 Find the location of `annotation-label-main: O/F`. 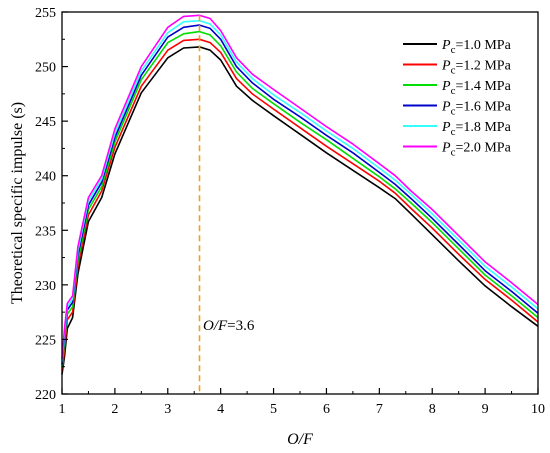

annotation-label-main: O/F is located at coordinates (215, 326).